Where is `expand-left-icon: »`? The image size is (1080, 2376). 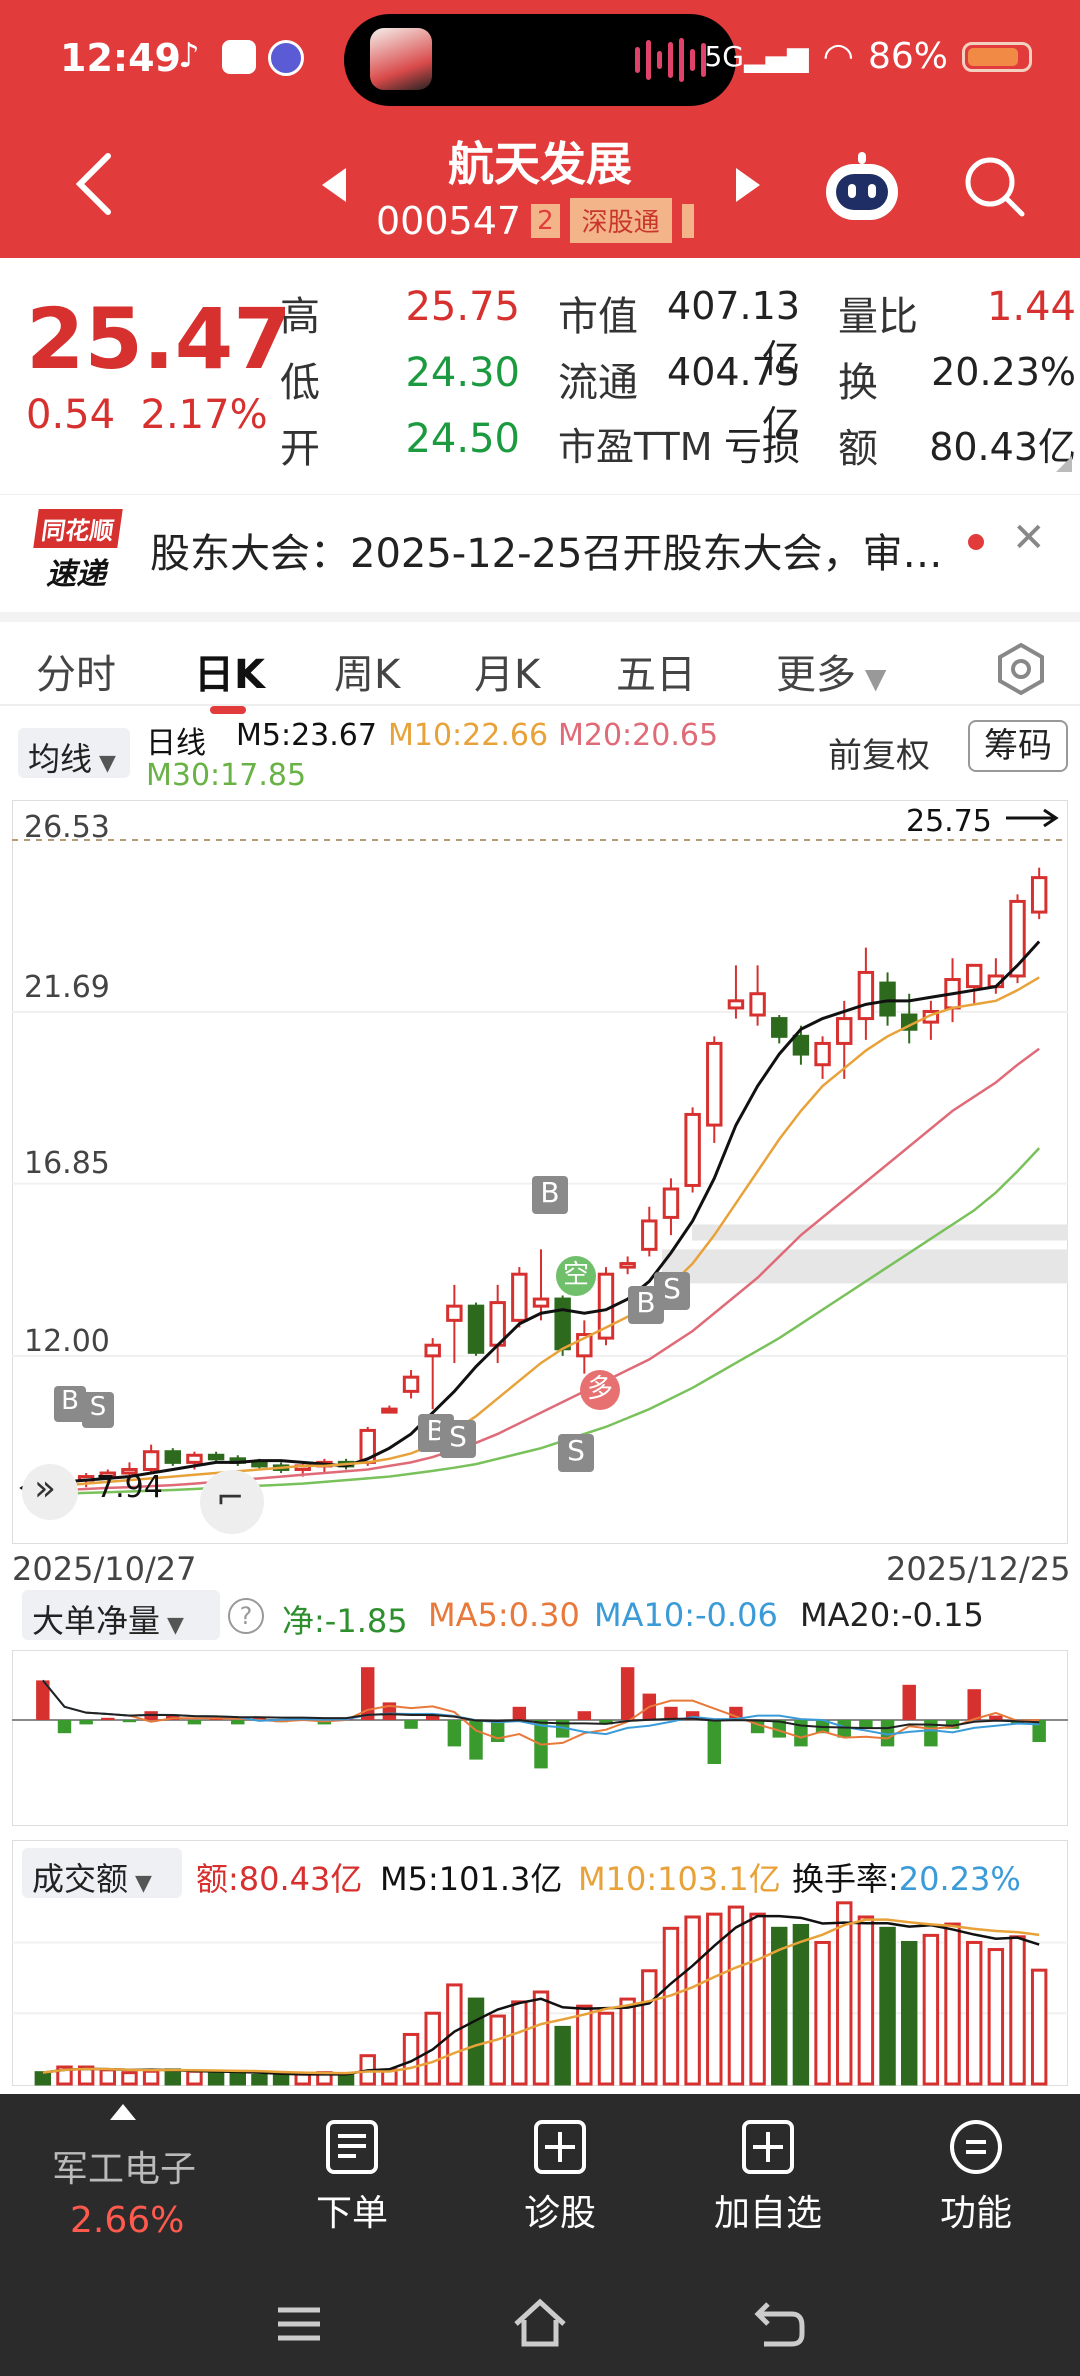
expand-left-icon: » is located at coordinates (50, 1492).